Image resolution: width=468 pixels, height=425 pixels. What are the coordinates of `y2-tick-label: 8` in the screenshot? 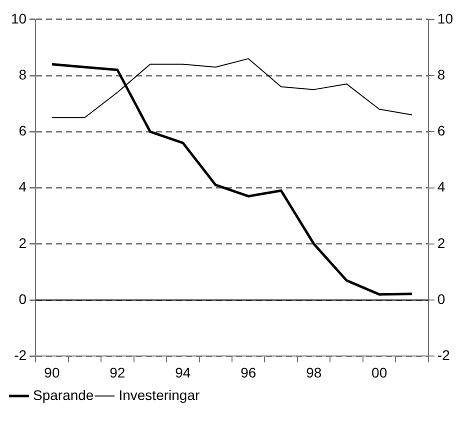 It's located at (22, 74).